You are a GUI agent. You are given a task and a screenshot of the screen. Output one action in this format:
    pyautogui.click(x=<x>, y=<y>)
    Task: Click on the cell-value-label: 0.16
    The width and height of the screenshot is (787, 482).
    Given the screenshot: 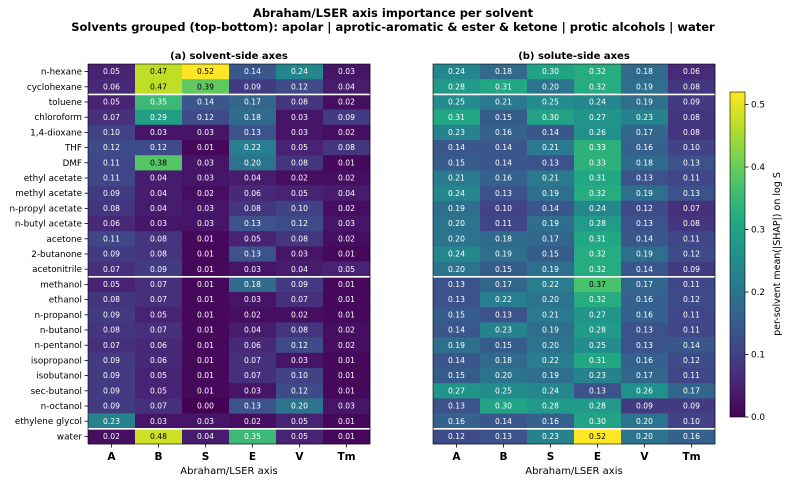 What is the action you would take?
    pyautogui.click(x=644, y=299)
    